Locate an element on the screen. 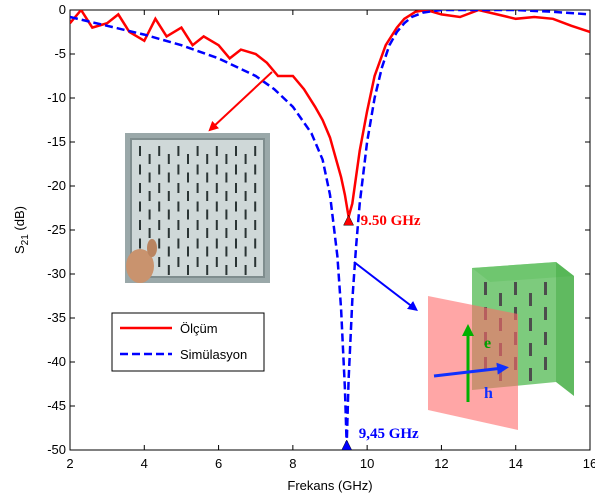 Image resolution: width=595 pixels, height=495 pixels. y-tick-label: -40 is located at coordinates (56, 361).